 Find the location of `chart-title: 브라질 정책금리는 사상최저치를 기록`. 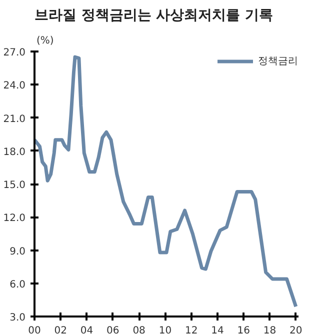

chart-title: 브라질 정책금리는 사상최저치를 기록 is located at coordinates (154, 16).